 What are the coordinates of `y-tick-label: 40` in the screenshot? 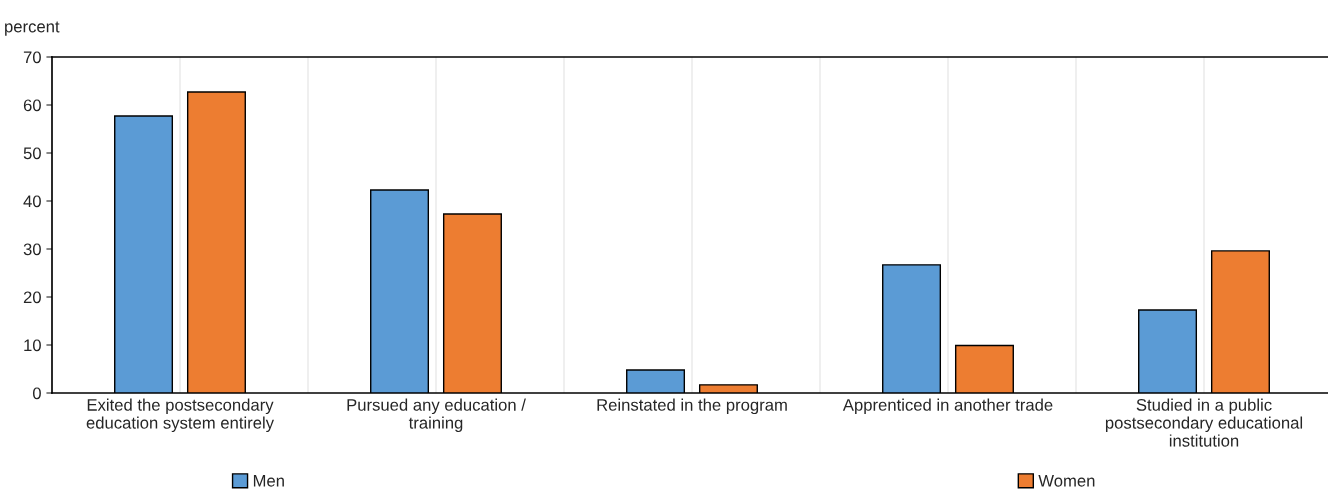 It's located at (32, 201).